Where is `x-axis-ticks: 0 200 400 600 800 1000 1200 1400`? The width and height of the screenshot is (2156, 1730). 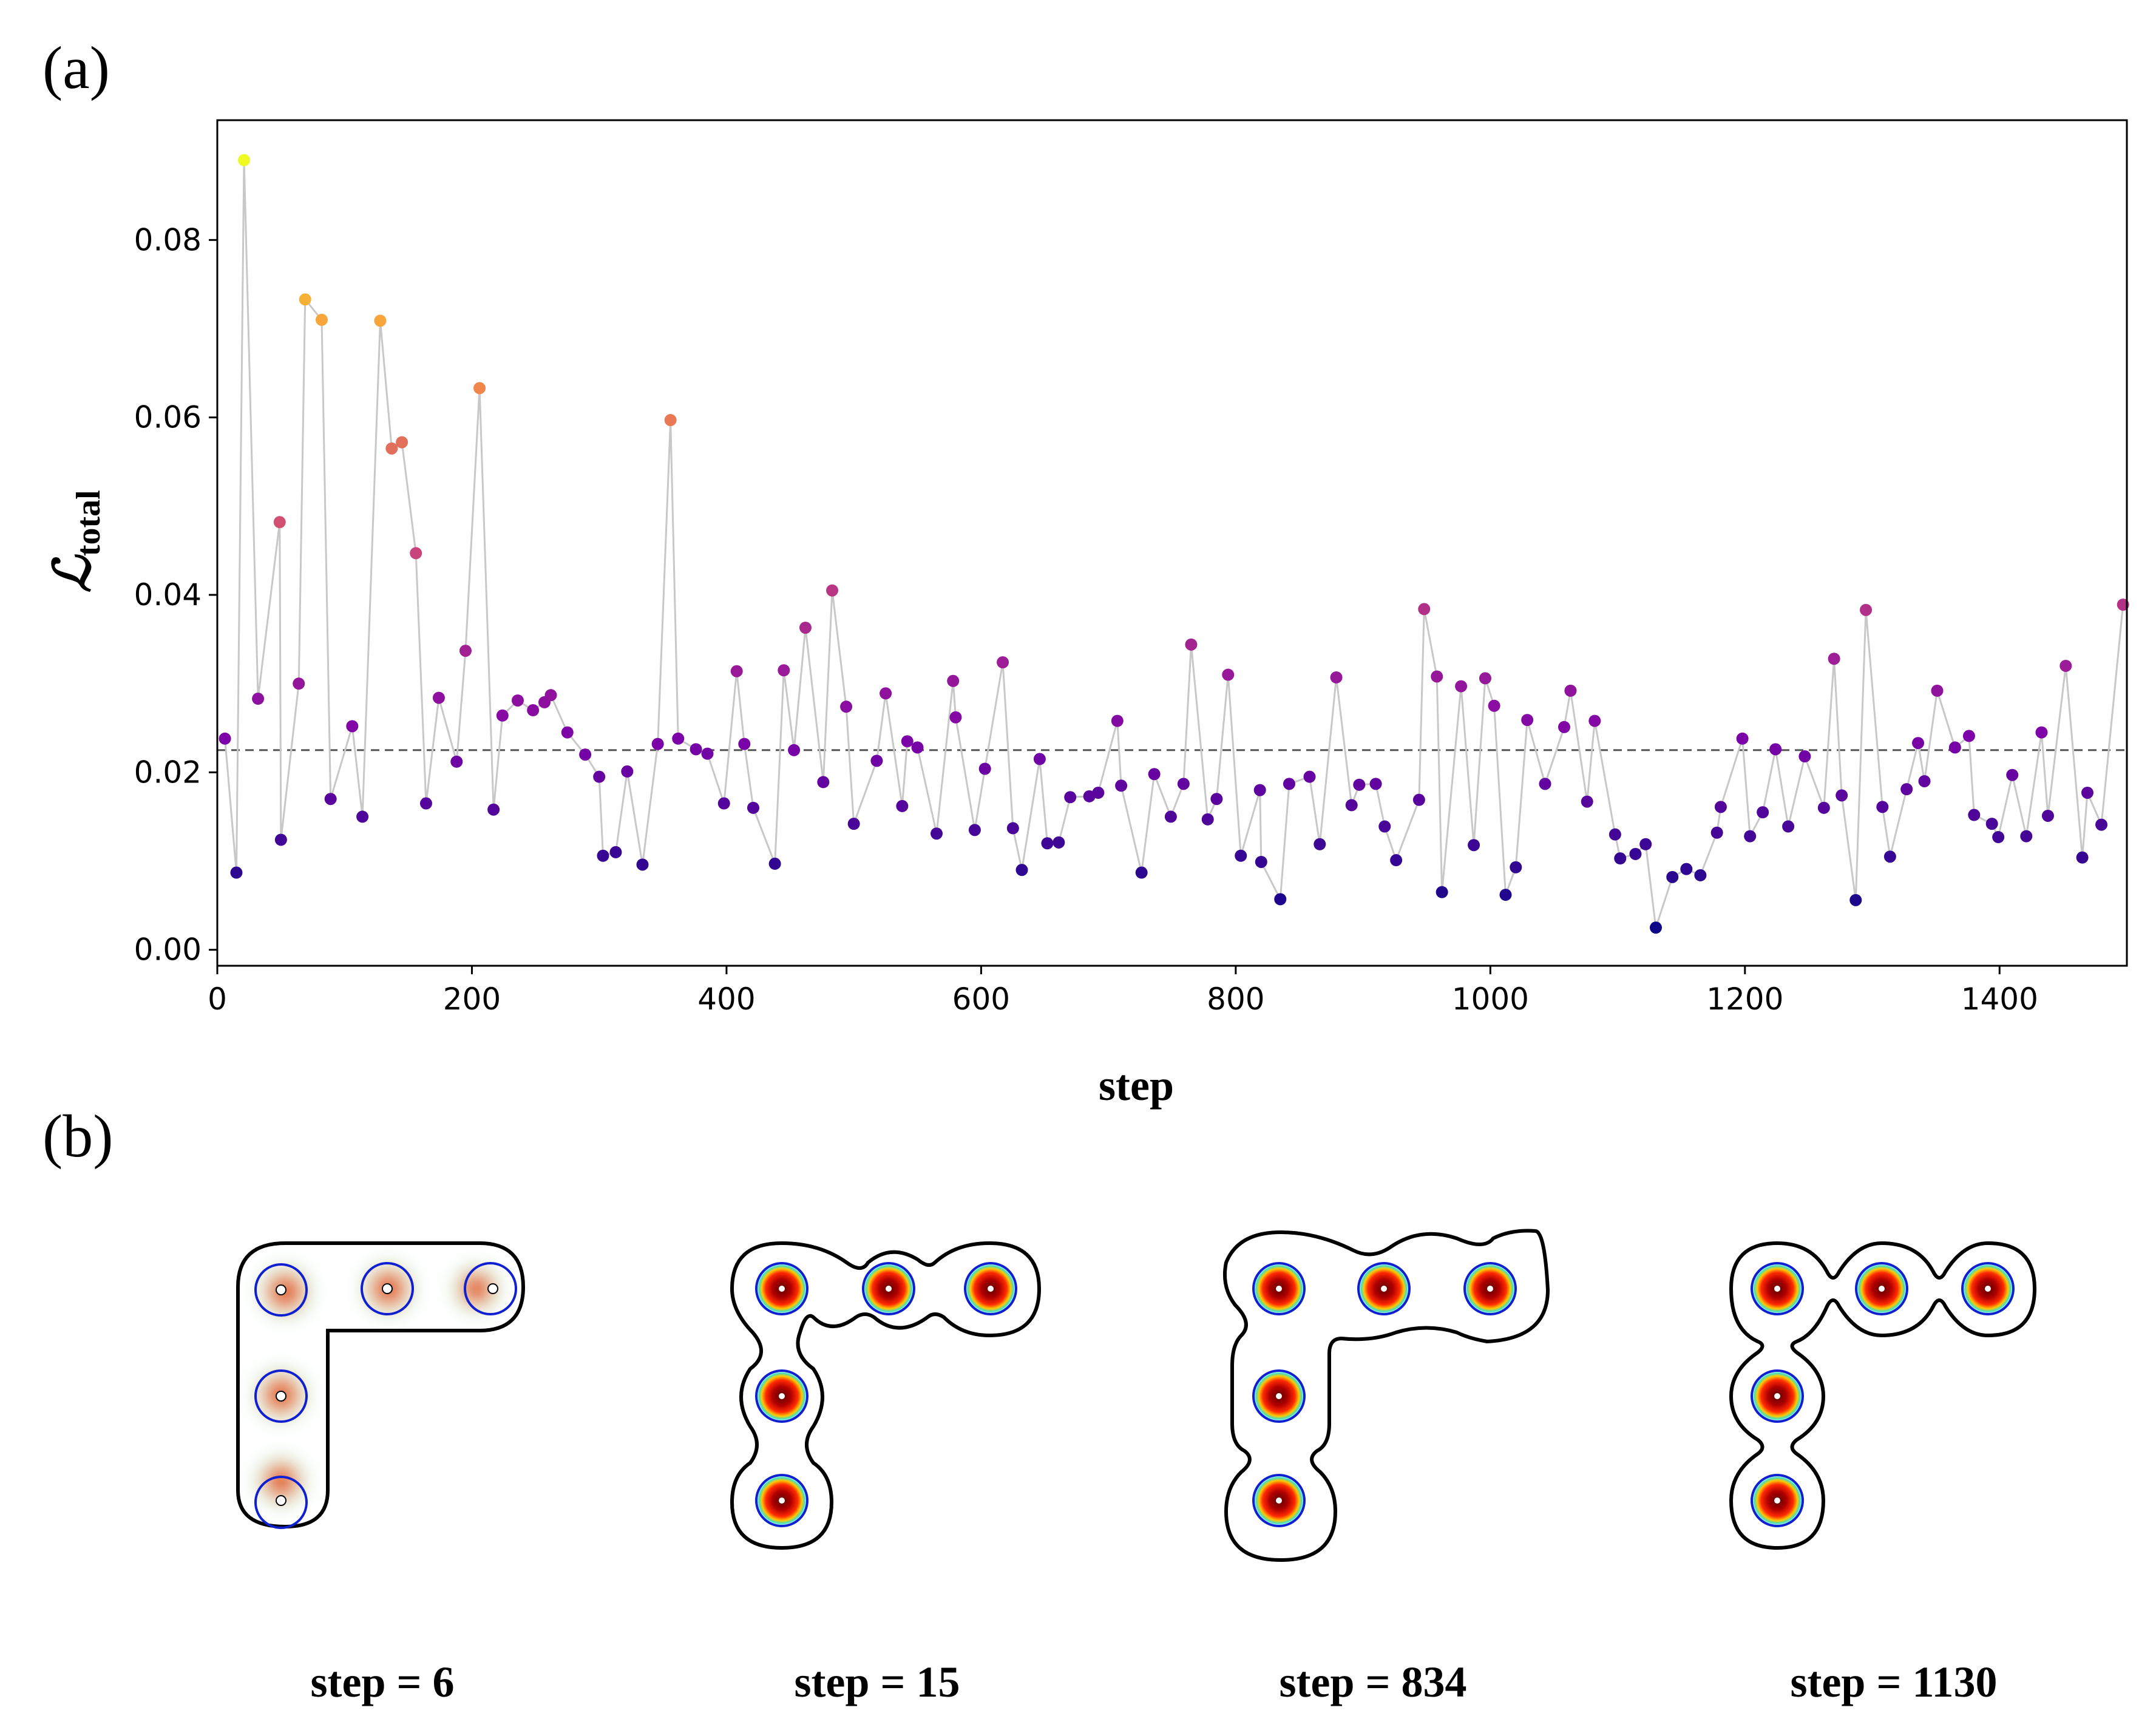
x-axis-ticks: 0 200 400 600 800 1000 1200 1400 is located at coordinates (1123, 991).